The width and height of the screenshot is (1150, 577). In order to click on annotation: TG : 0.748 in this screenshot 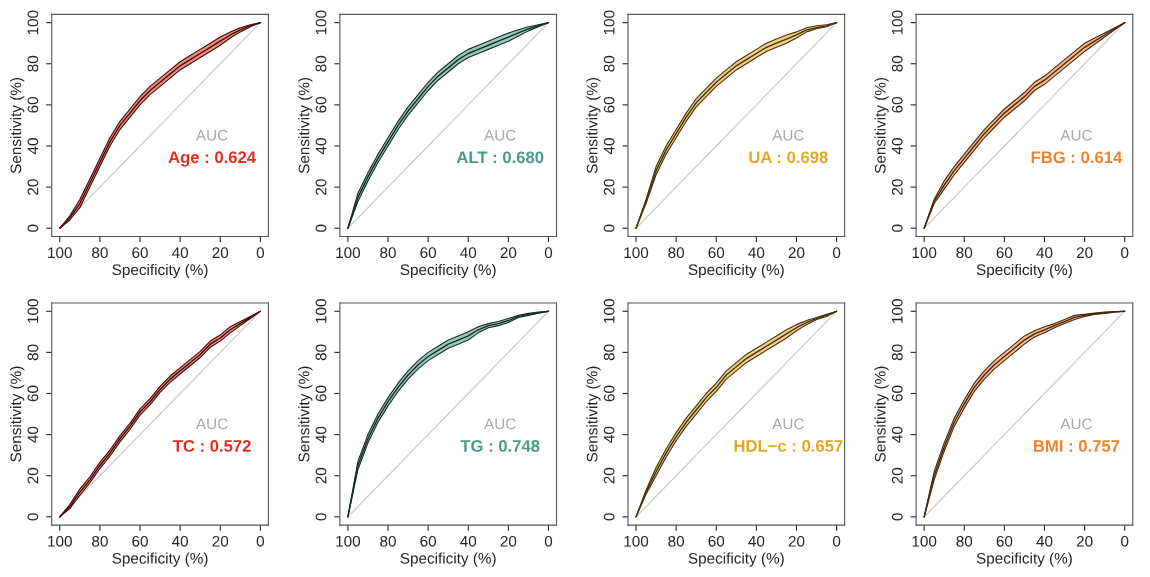, I will do `click(500, 446)`.